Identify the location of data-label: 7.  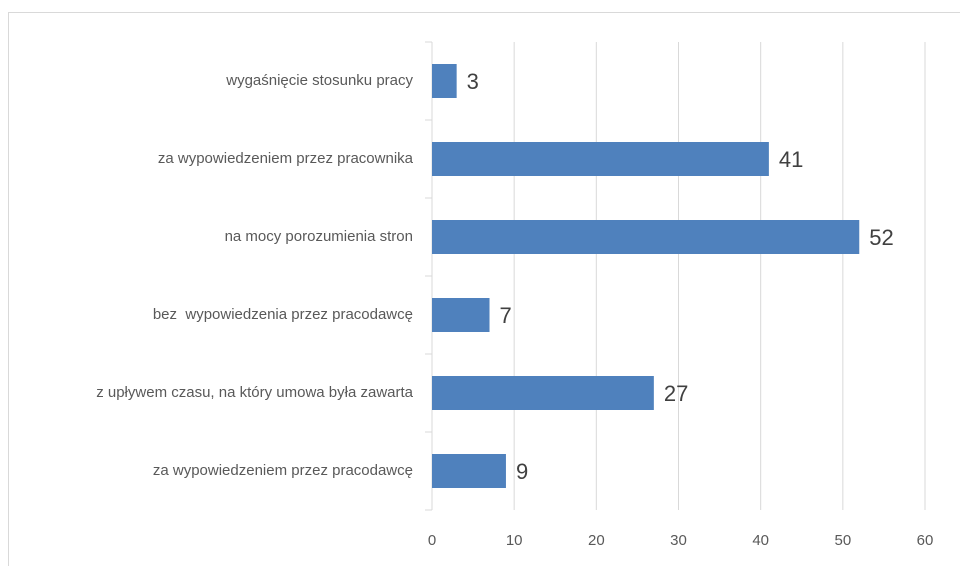
(506, 315).